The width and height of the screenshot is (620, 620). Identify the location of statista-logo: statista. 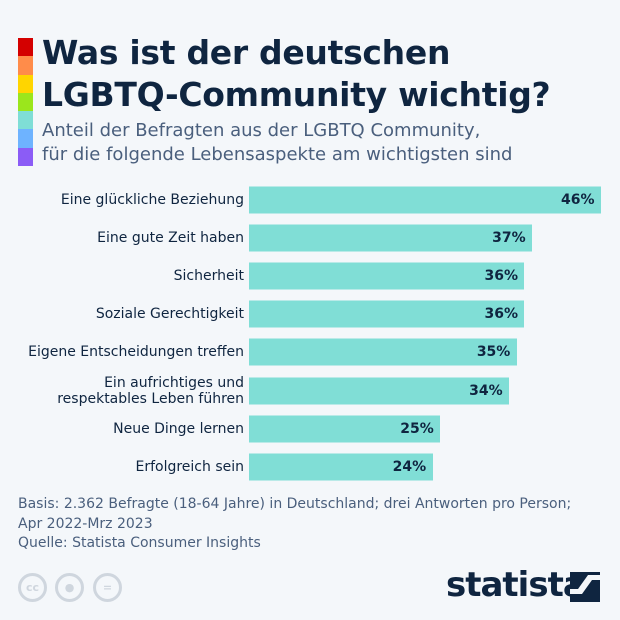
(516, 585).